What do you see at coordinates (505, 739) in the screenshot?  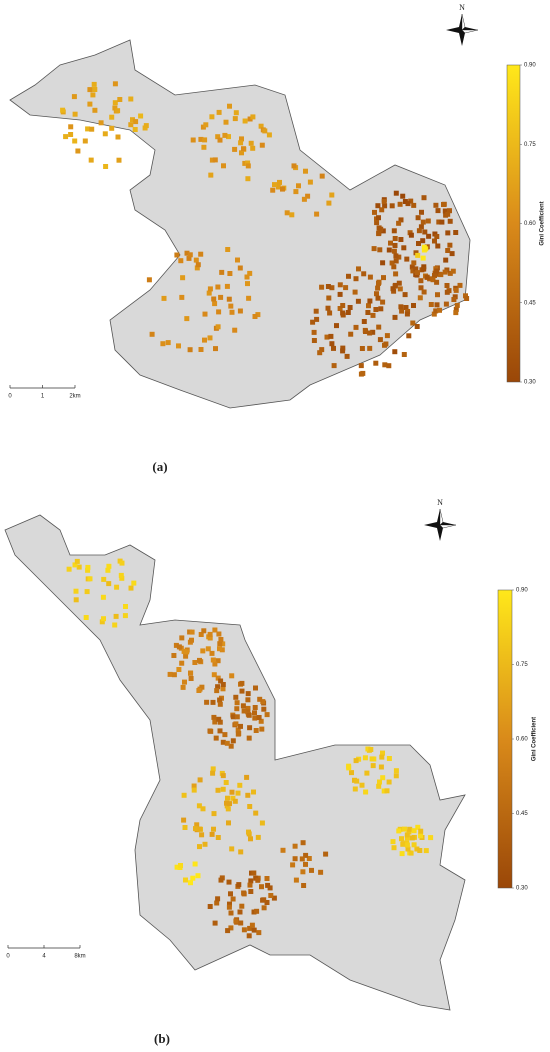 I see `colorbar` at bounding box center [505, 739].